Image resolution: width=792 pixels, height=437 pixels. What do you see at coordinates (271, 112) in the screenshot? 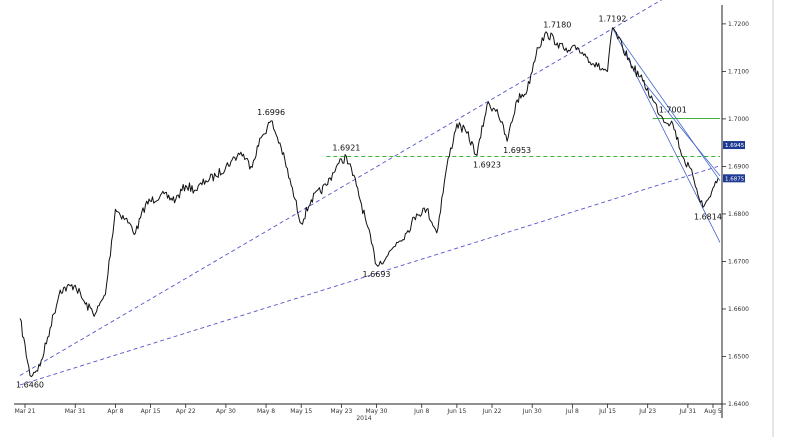
I see `price-annotation: 1.6996` at bounding box center [271, 112].